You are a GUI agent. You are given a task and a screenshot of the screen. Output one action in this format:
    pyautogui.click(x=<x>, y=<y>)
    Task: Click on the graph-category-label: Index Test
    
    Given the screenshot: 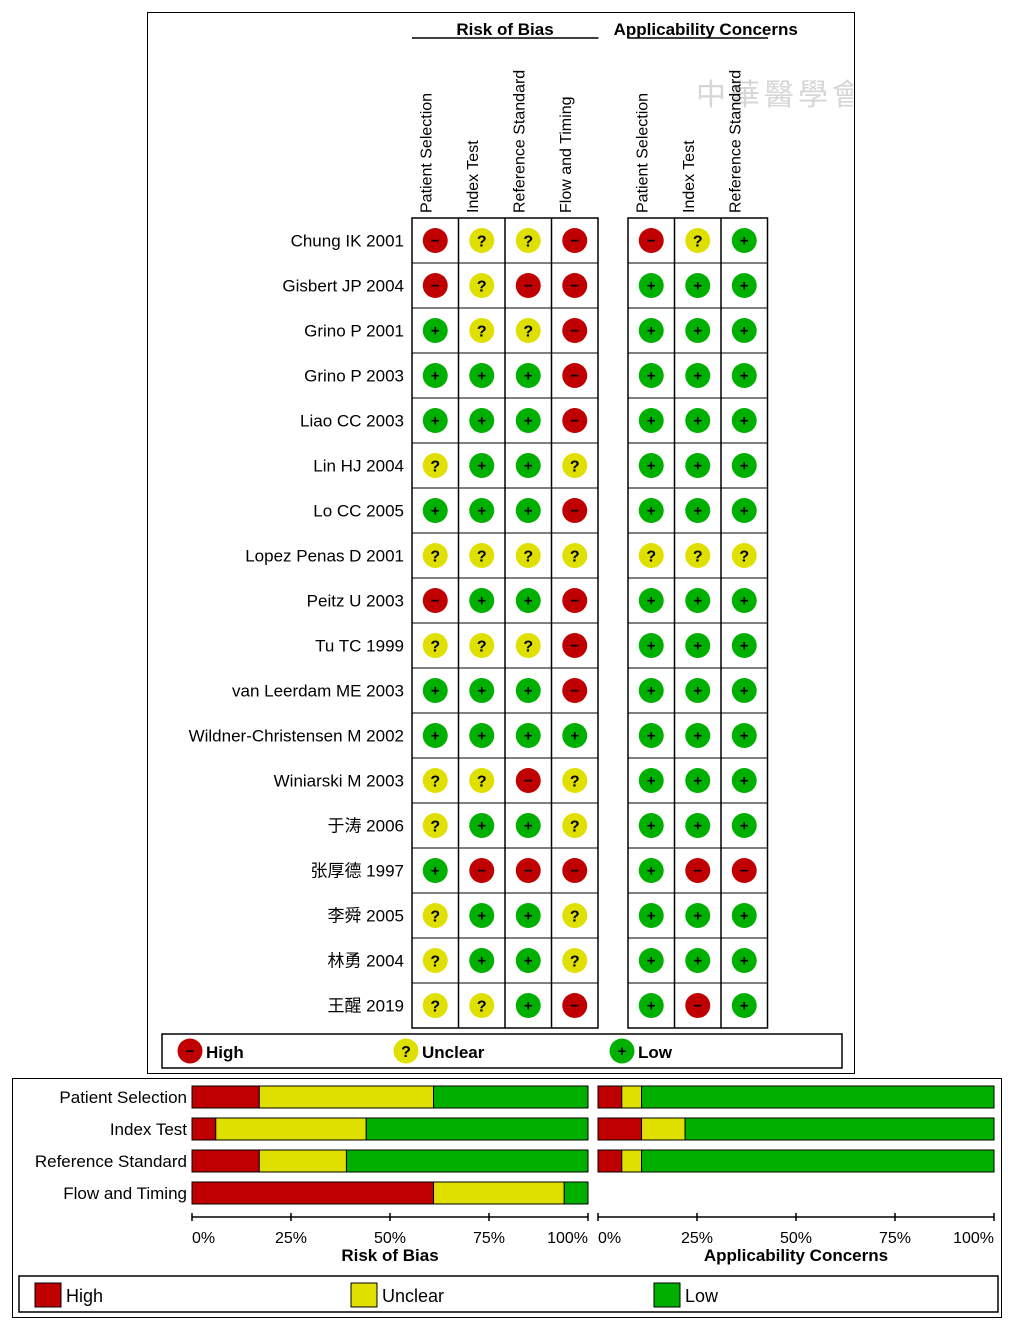 What is the action you would take?
    pyautogui.click(x=148, y=1129)
    